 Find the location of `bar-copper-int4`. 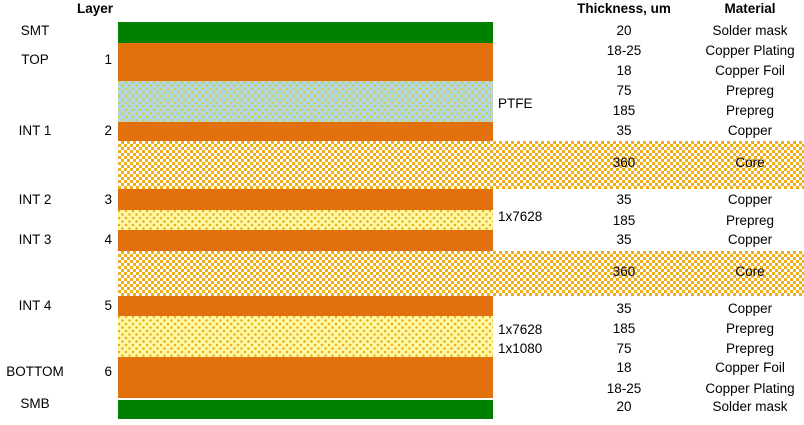

bar-copper-int4 is located at coordinates (305, 306).